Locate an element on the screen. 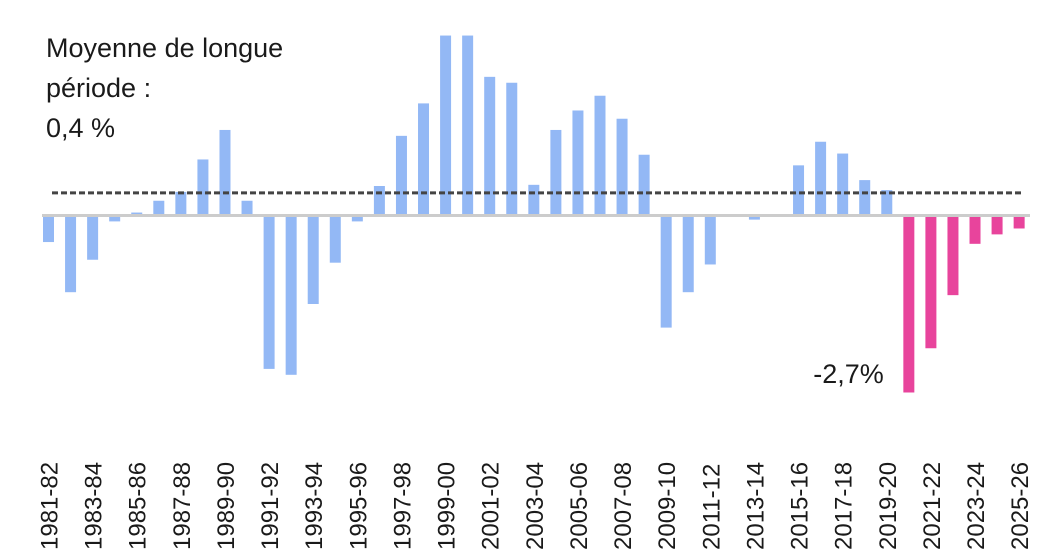 This screenshot has height=558, width=1060. x-tick-label: 2003-04 is located at coordinates (535, 506).